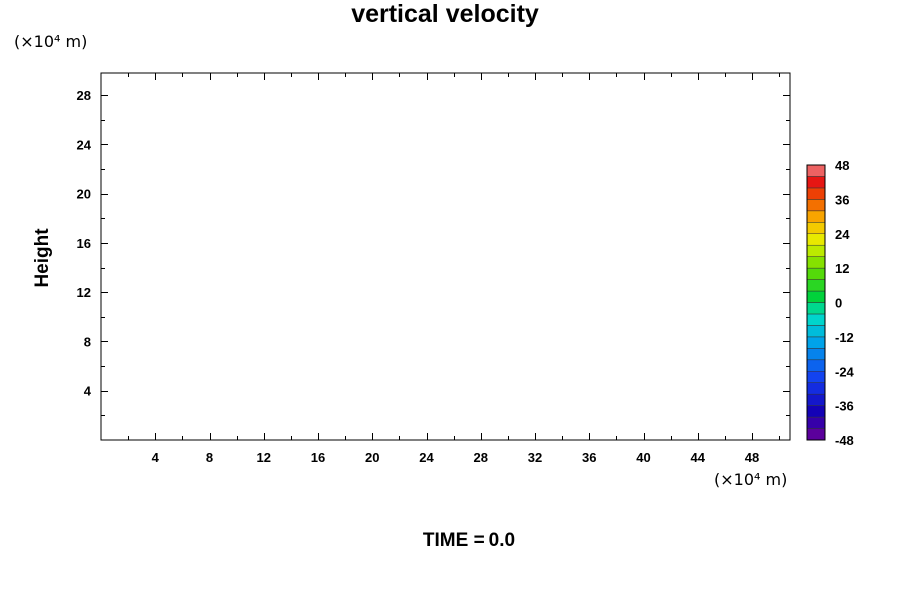 The width and height of the screenshot is (900, 600). What do you see at coordinates (84, 95) in the screenshot?
I see `y-tick-label: 28` at bounding box center [84, 95].